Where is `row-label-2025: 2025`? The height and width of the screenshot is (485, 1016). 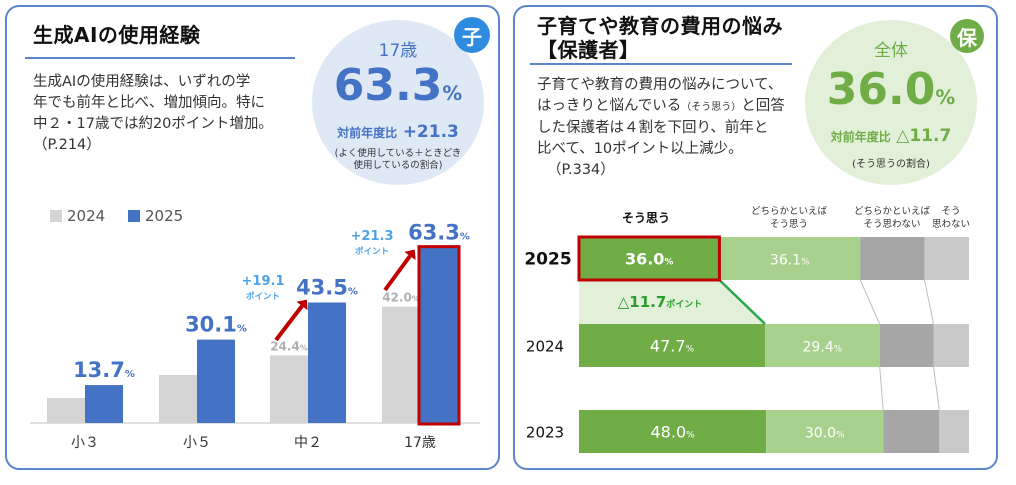 row-label-2025: 2025 is located at coordinates (547, 260).